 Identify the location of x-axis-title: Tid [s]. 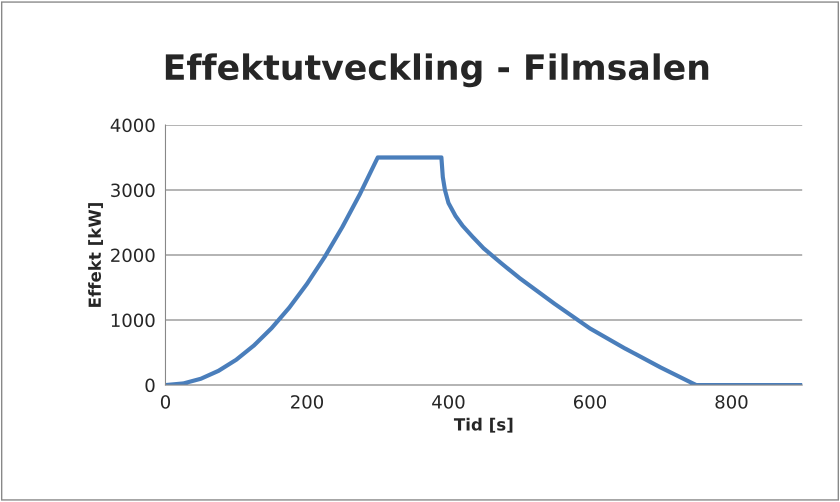
(483, 425).